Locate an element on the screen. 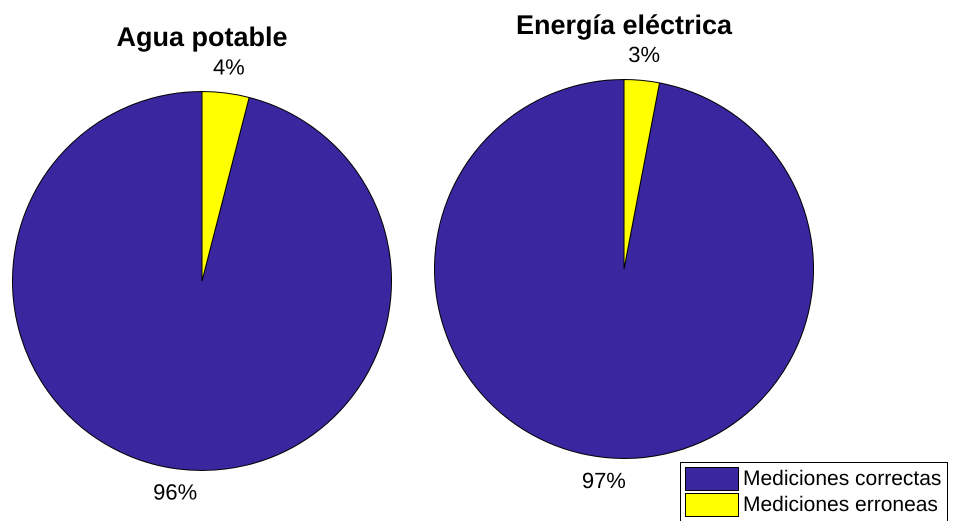 The image size is (970, 521). chart-title: Agua potable is located at coordinates (202, 37).